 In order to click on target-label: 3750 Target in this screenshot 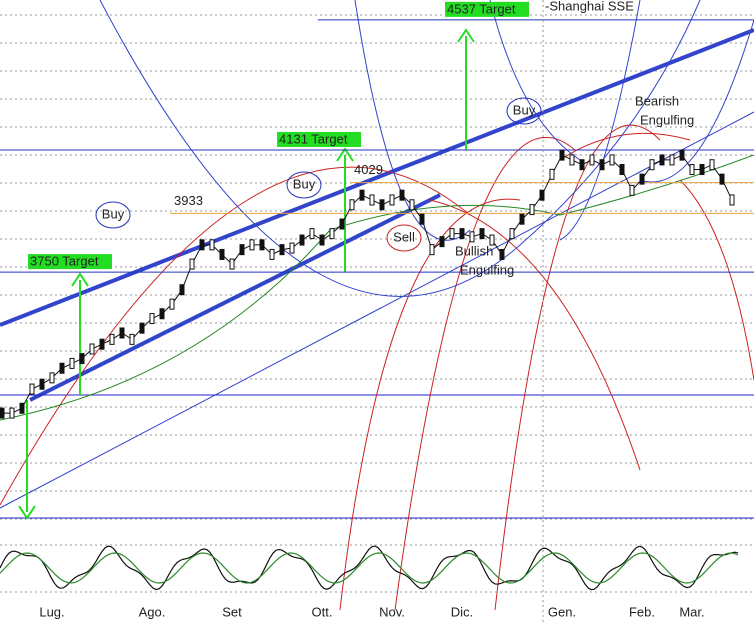, I will do `click(64, 261)`.